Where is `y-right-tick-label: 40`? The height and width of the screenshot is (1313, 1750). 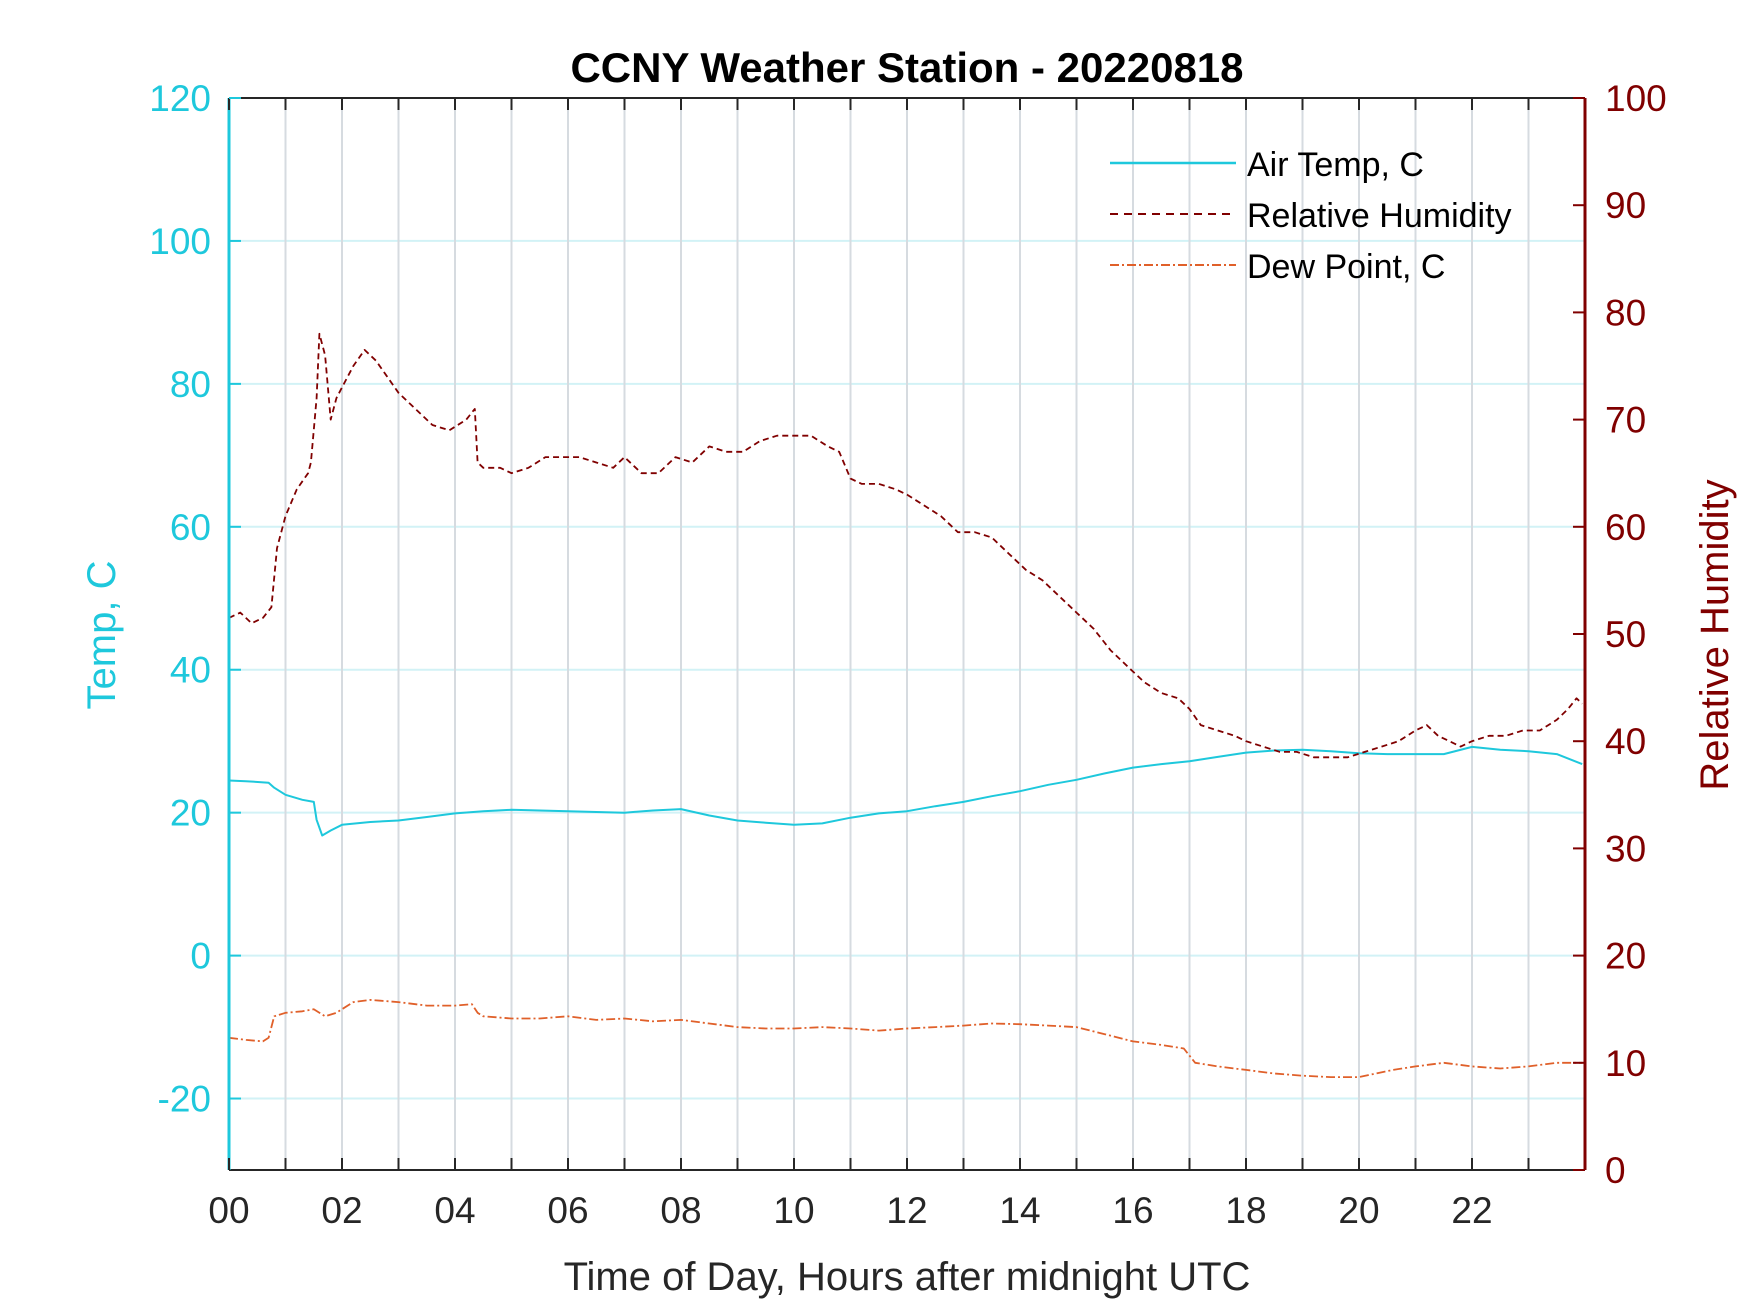 y-right-tick-label: 40 is located at coordinates (1625, 741).